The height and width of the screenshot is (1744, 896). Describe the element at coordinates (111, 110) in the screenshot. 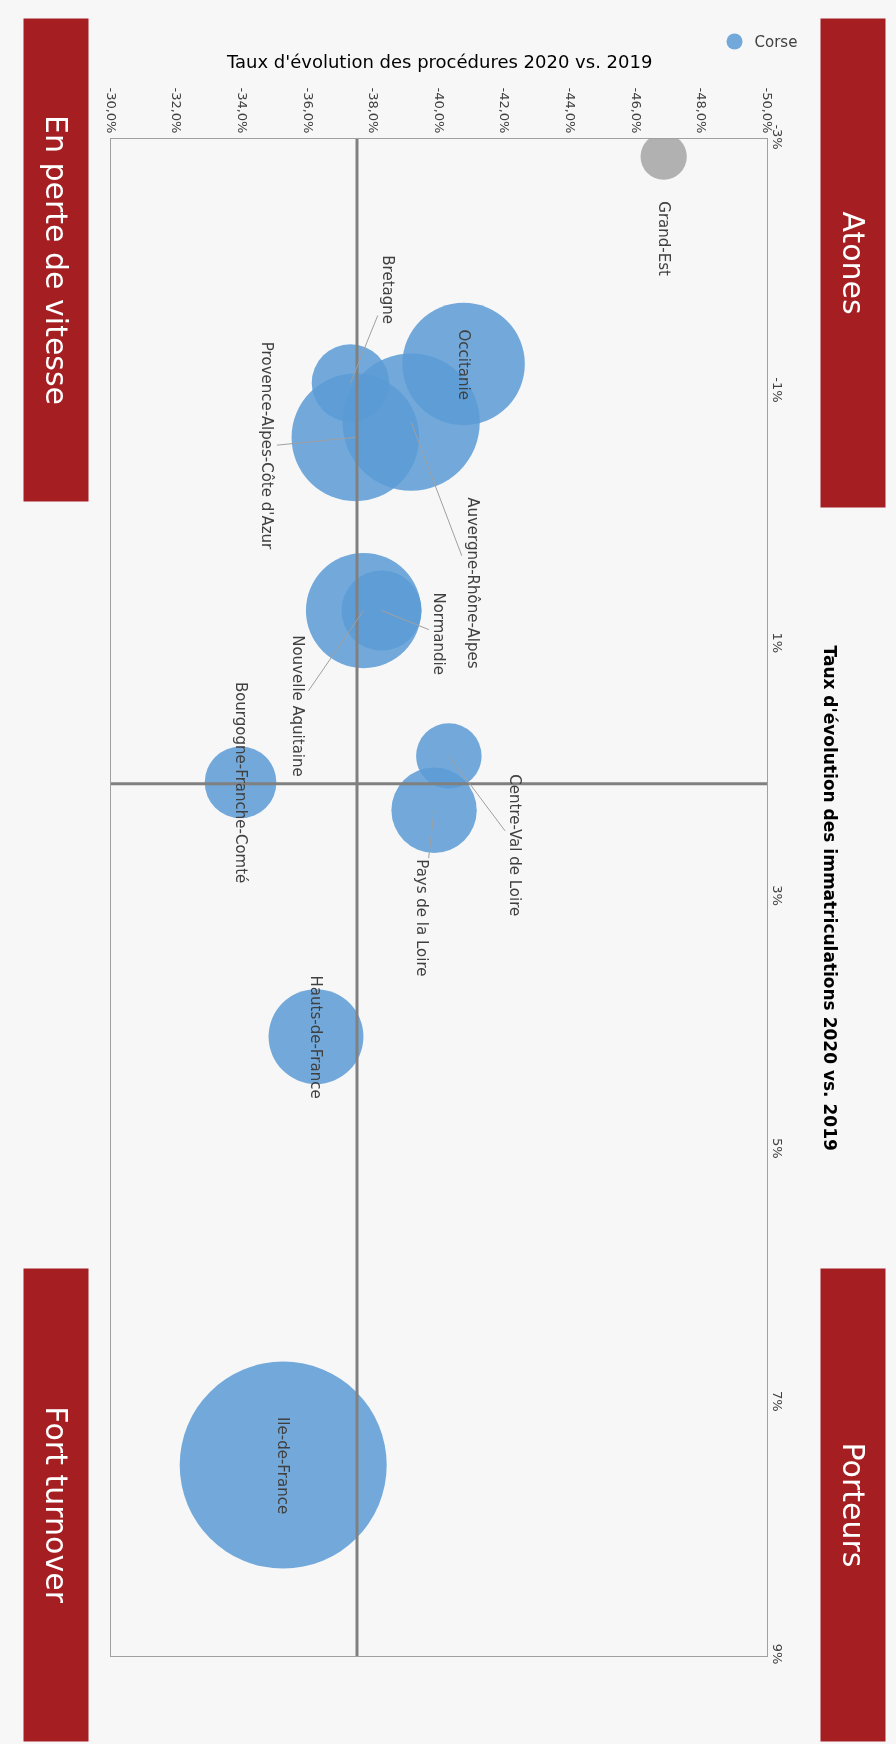

I see `x-tick-label: -30,0%` at that location.